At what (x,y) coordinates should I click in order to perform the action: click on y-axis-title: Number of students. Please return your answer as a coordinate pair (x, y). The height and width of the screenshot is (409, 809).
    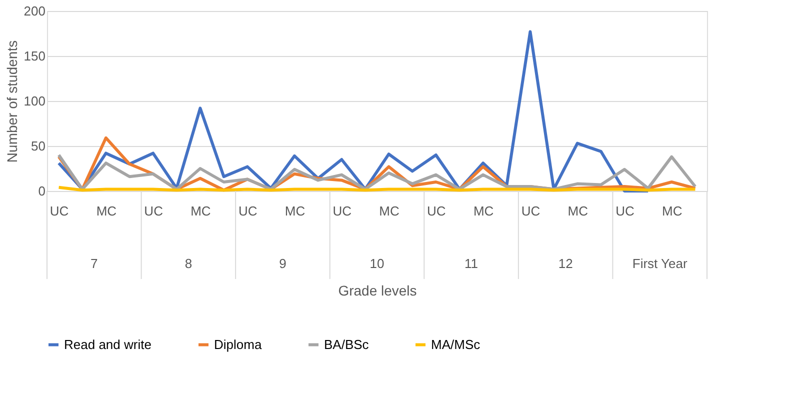
    Looking at the image, I should click on (12, 101).